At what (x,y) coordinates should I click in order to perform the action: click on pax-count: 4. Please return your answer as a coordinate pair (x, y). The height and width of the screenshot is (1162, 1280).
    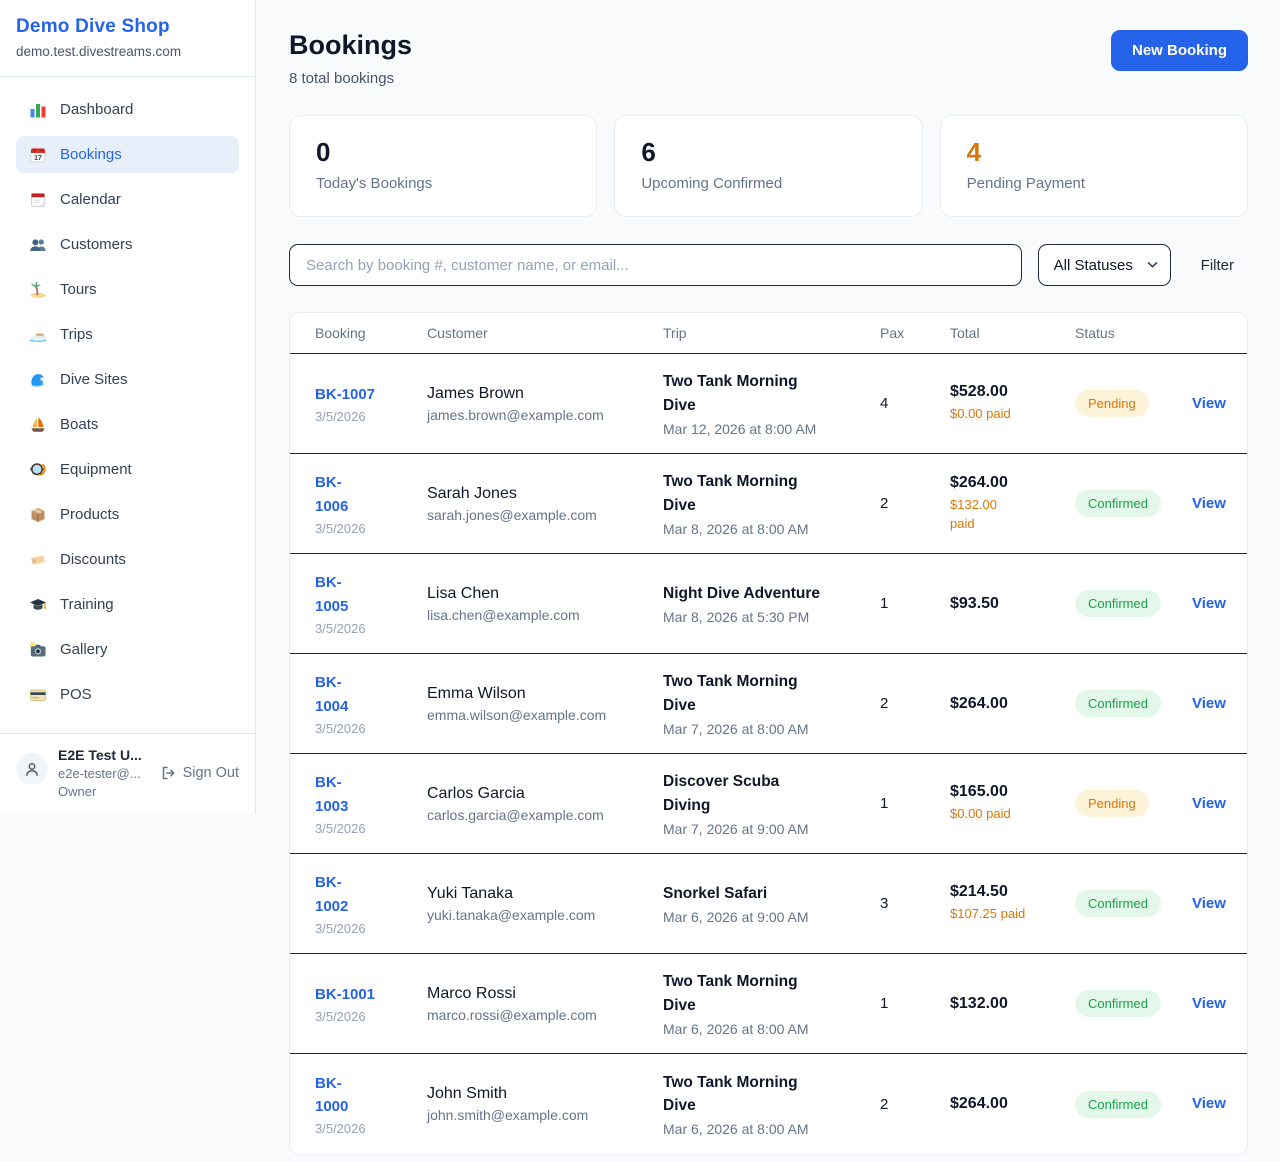
    Looking at the image, I should click on (884, 403).